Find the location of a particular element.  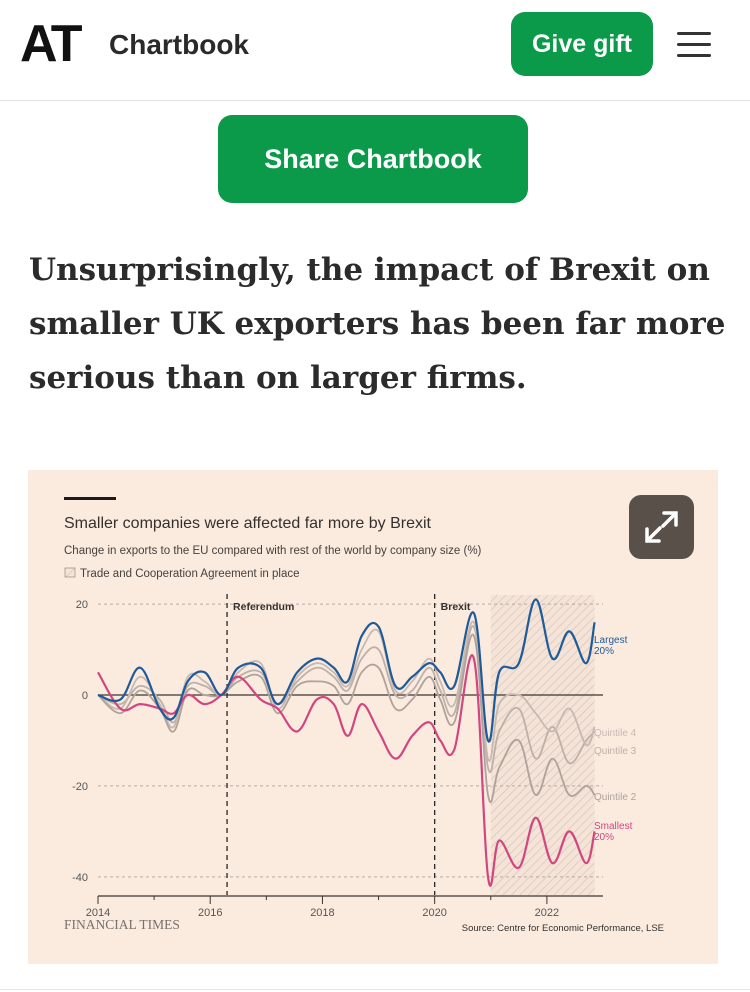

series-label-smallest: Smallest is located at coordinates (613, 826).